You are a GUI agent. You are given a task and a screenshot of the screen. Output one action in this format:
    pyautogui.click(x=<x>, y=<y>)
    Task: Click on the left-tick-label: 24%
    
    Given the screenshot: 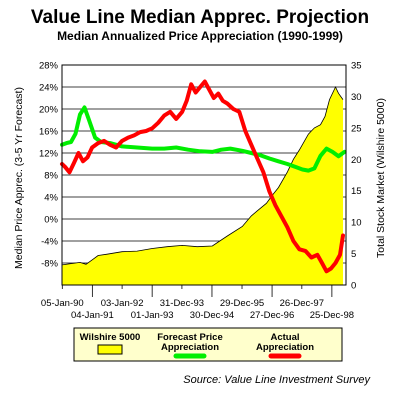 What is the action you would take?
    pyautogui.click(x=49, y=88)
    